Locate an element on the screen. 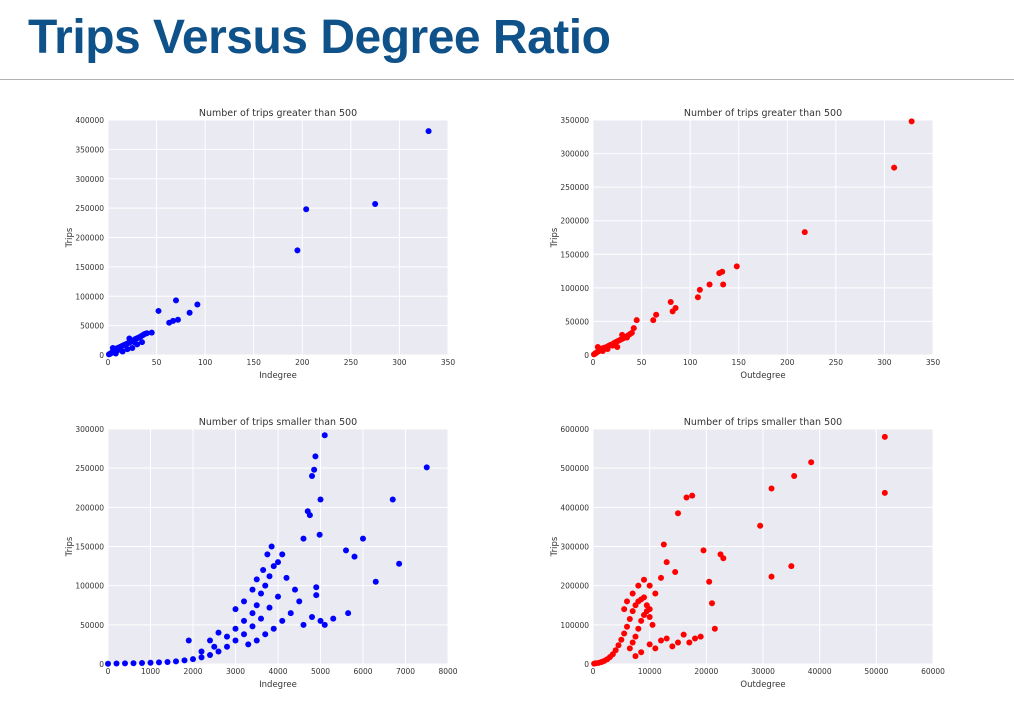 The width and height of the screenshot is (1014, 702). x-axis-label: Outdegree is located at coordinates (762, 685).